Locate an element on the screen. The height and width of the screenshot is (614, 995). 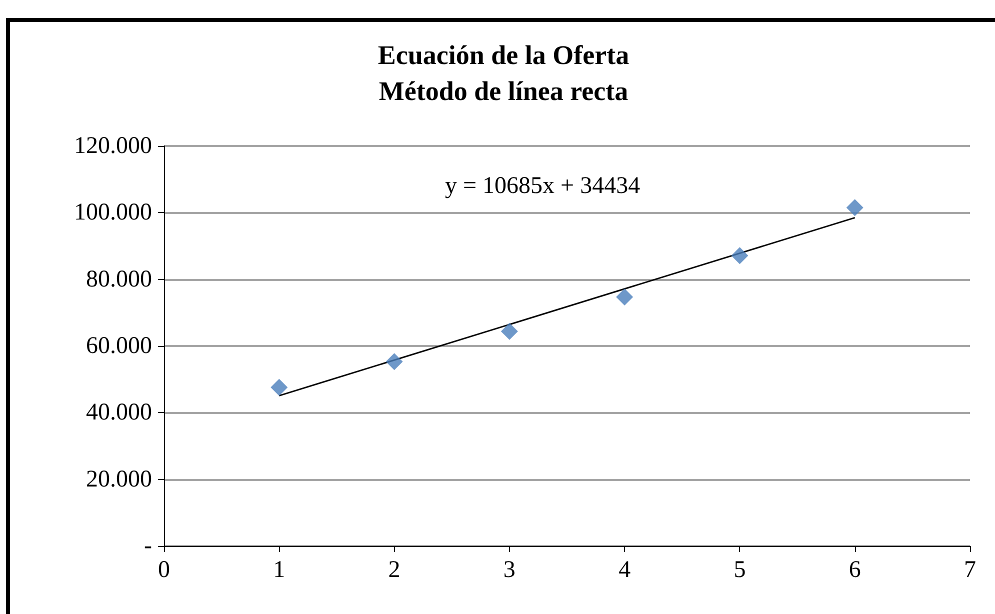
y-tick-label: 20.000 is located at coordinates (119, 479).